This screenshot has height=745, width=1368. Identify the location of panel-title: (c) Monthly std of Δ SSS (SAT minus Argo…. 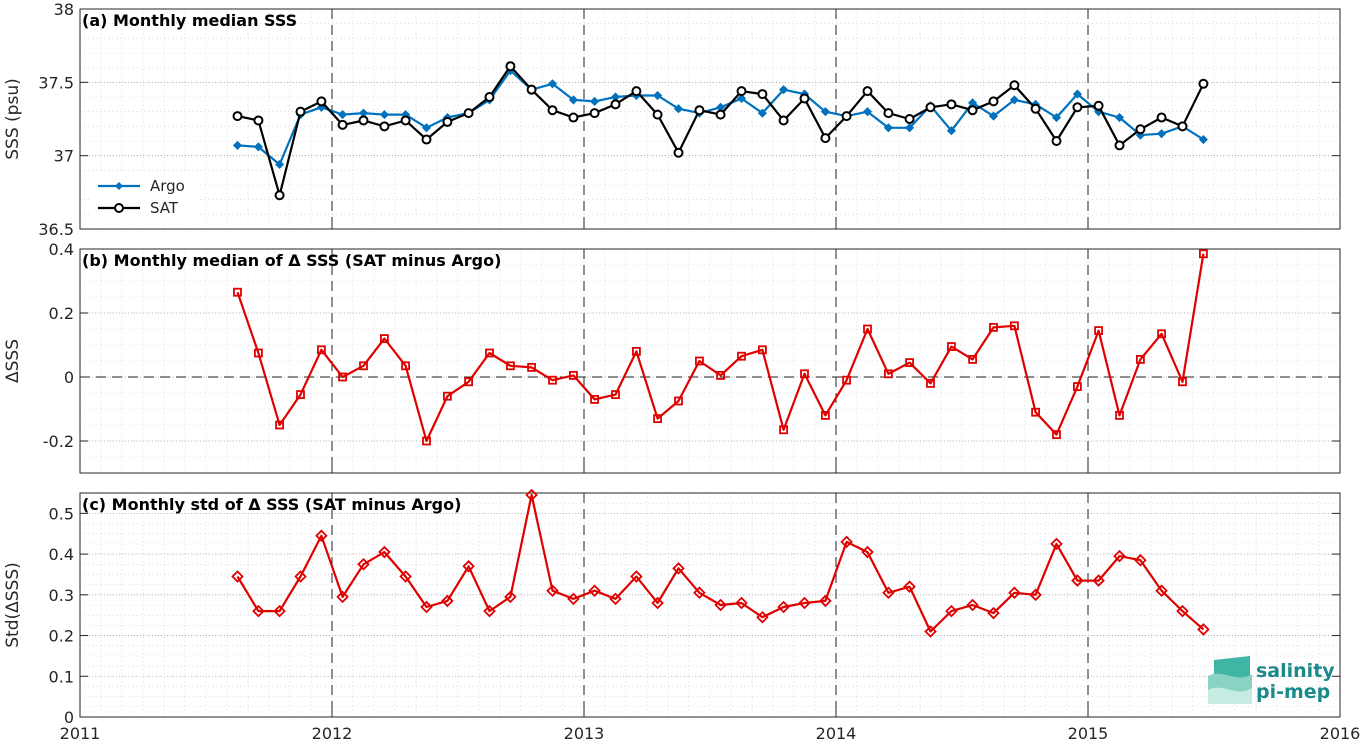
(271, 504).